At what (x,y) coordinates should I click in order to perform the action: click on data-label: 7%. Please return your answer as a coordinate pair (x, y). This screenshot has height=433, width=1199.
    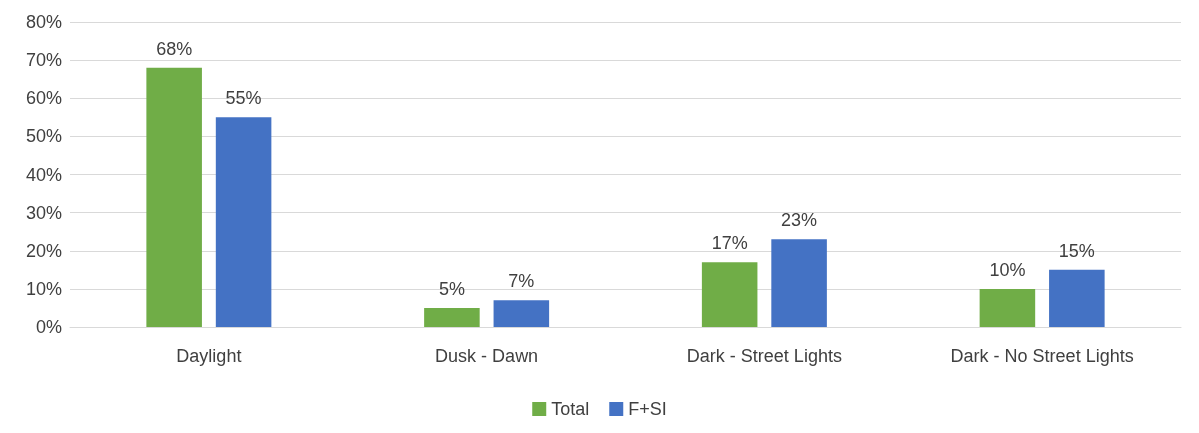
    Looking at the image, I should click on (521, 281).